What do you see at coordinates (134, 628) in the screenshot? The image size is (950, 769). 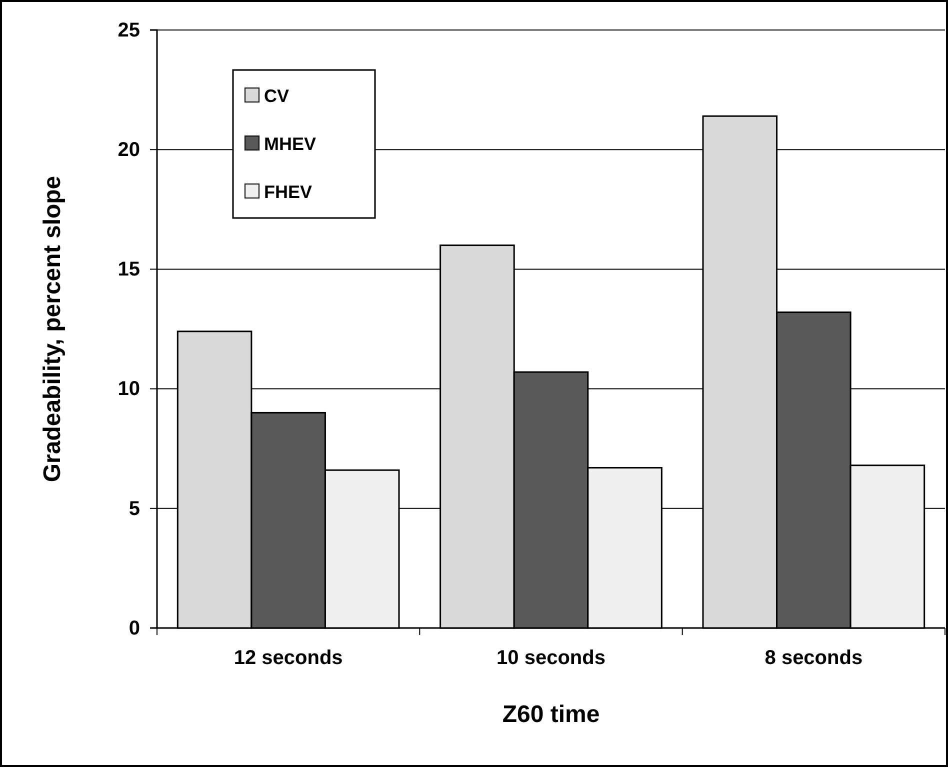 I see `y-tick-label: 0` at bounding box center [134, 628].